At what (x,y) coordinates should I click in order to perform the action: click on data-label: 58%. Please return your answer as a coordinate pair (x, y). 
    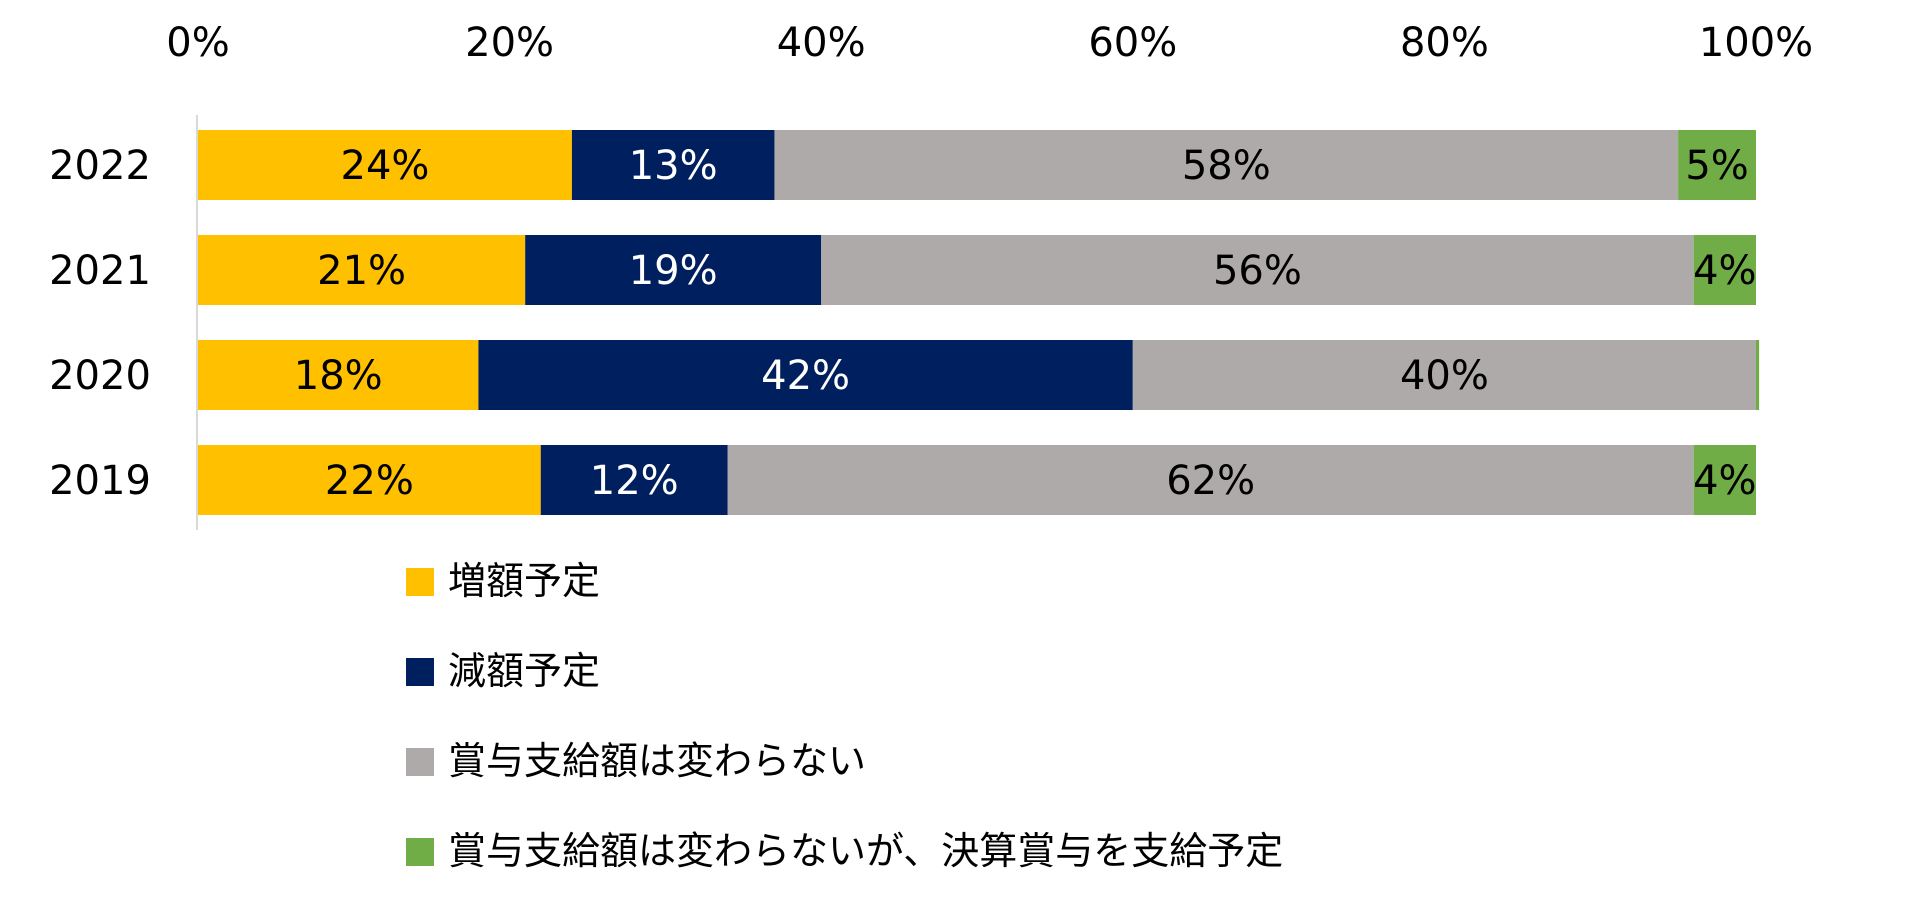
    Looking at the image, I should click on (1226, 166).